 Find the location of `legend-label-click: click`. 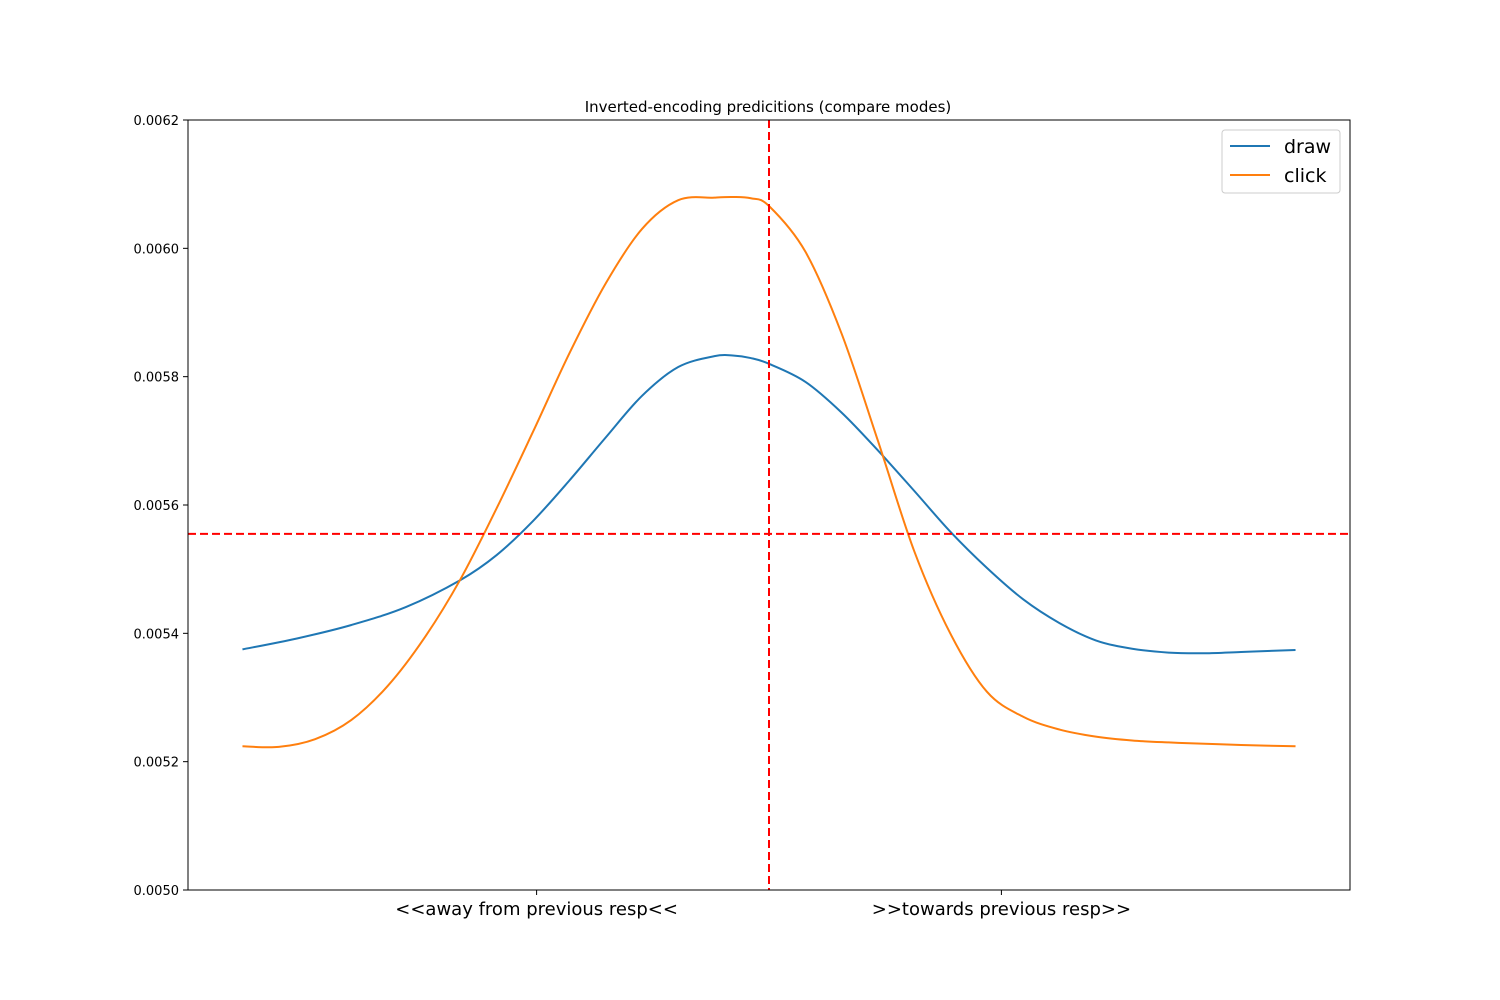

legend-label-click: click is located at coordinates (1305, 176).